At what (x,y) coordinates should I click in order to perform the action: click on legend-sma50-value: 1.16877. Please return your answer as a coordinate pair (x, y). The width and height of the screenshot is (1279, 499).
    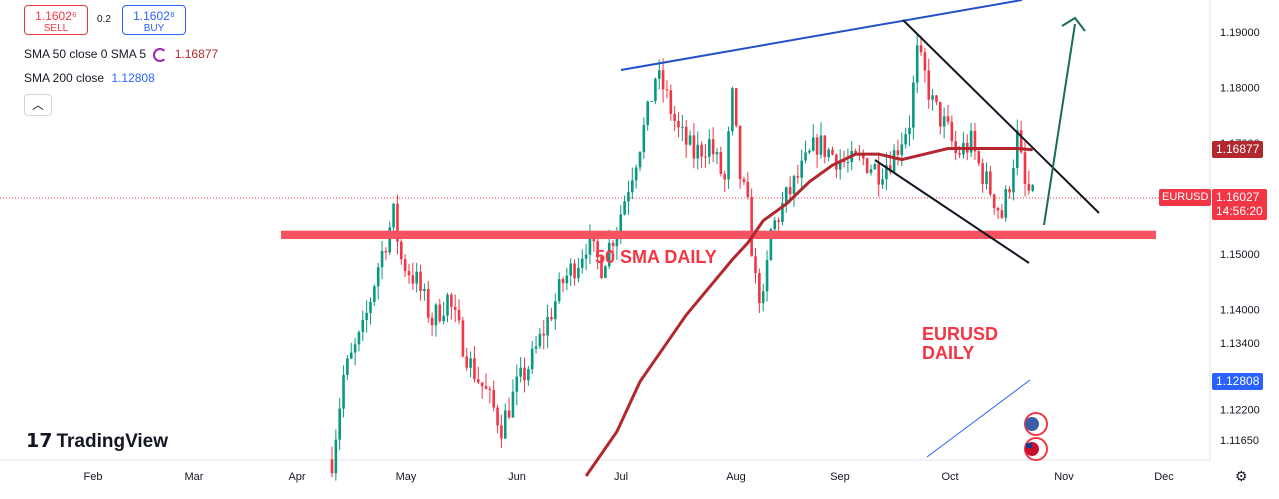
    Looking at the image, I should click on (196, 54).